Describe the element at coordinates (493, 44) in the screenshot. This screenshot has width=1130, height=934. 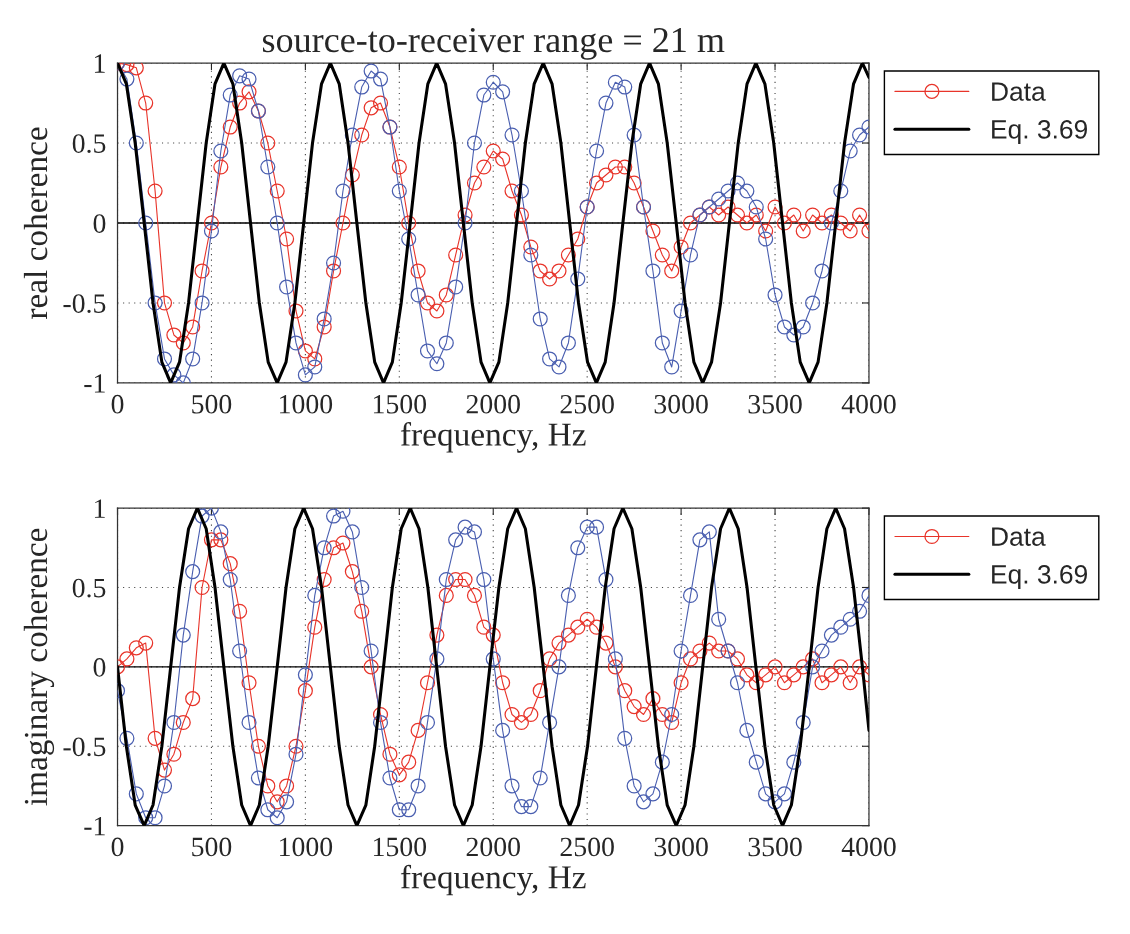
I see `chart-title: source-to-receiver range = 21 m` at that location.